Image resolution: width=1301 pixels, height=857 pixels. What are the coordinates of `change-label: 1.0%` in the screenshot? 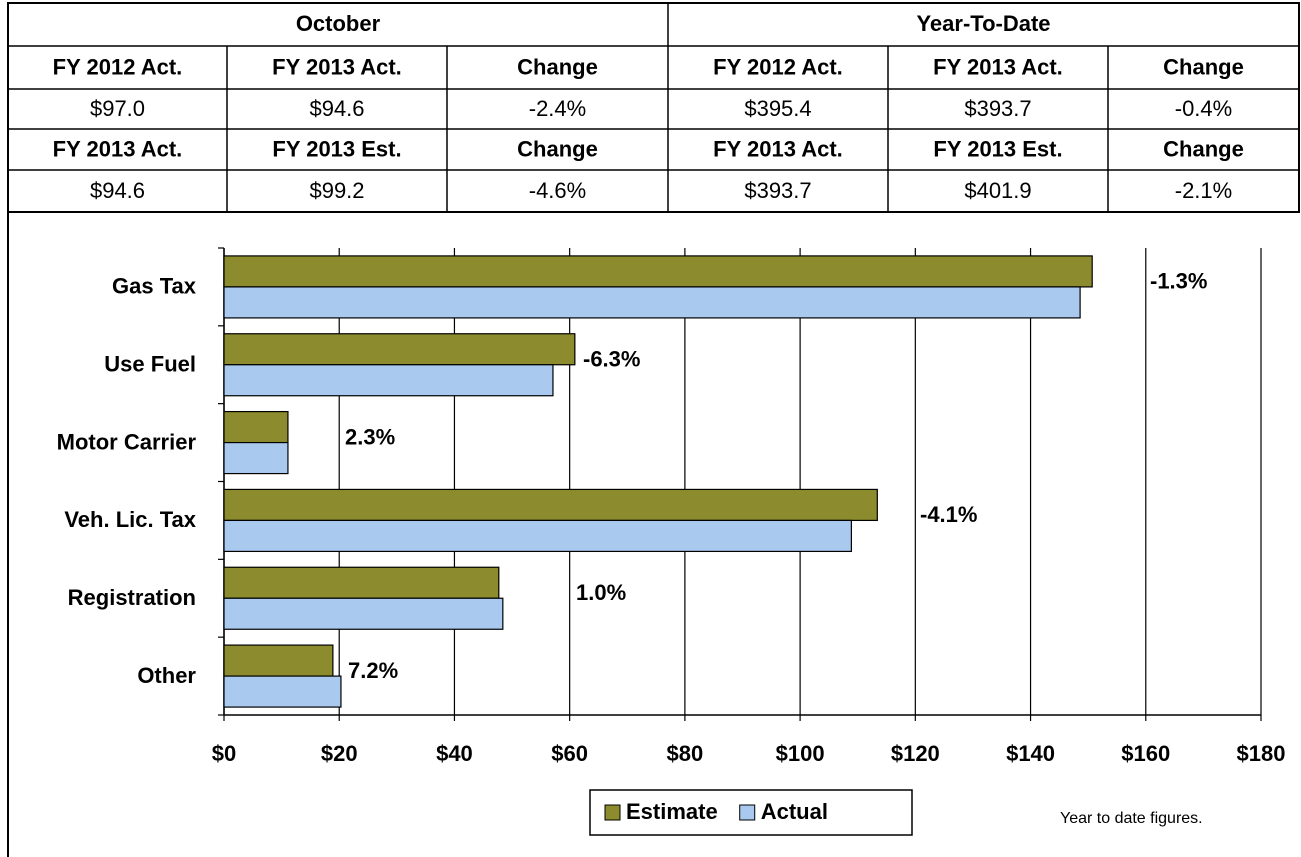 It's located at (601, 592).